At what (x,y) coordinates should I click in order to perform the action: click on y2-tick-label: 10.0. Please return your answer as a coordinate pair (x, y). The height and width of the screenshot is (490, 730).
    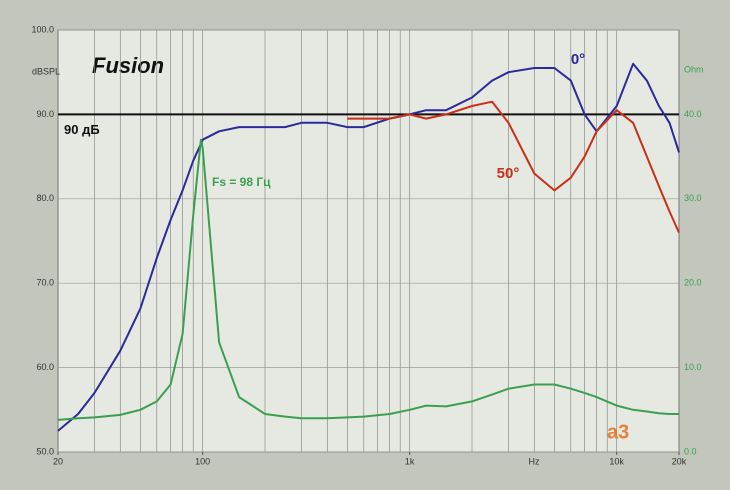
    Looking at the image, I should click on (693, 367).